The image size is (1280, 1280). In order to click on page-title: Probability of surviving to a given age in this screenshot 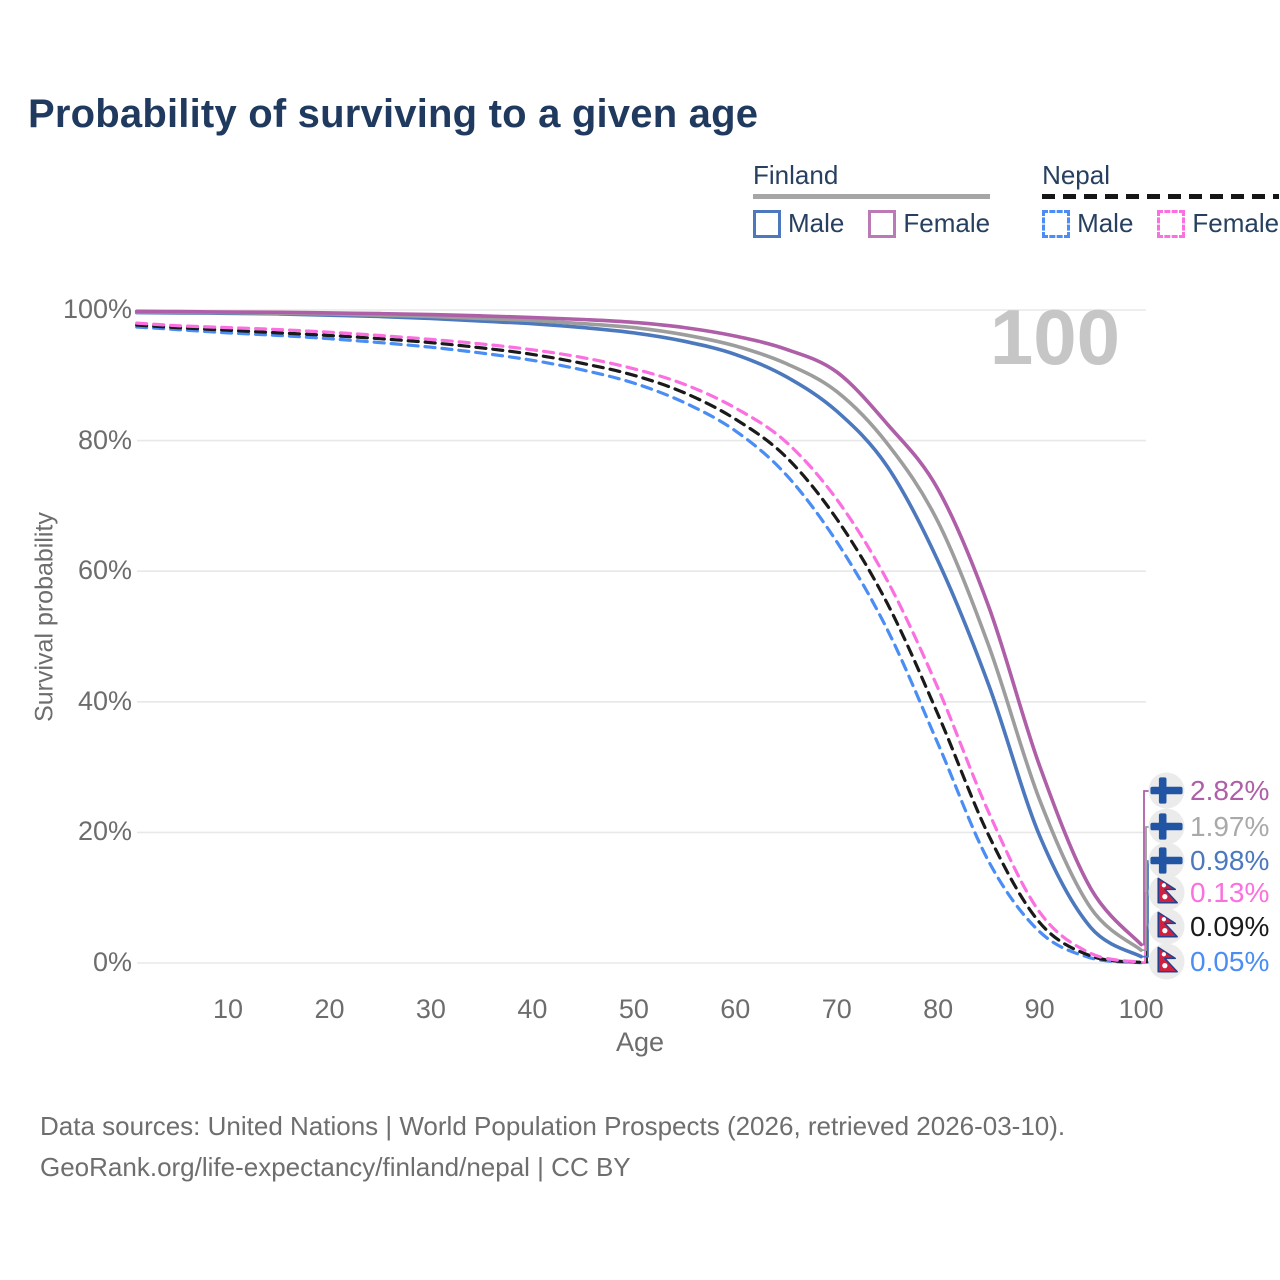, I will do `click(393, 114)`.